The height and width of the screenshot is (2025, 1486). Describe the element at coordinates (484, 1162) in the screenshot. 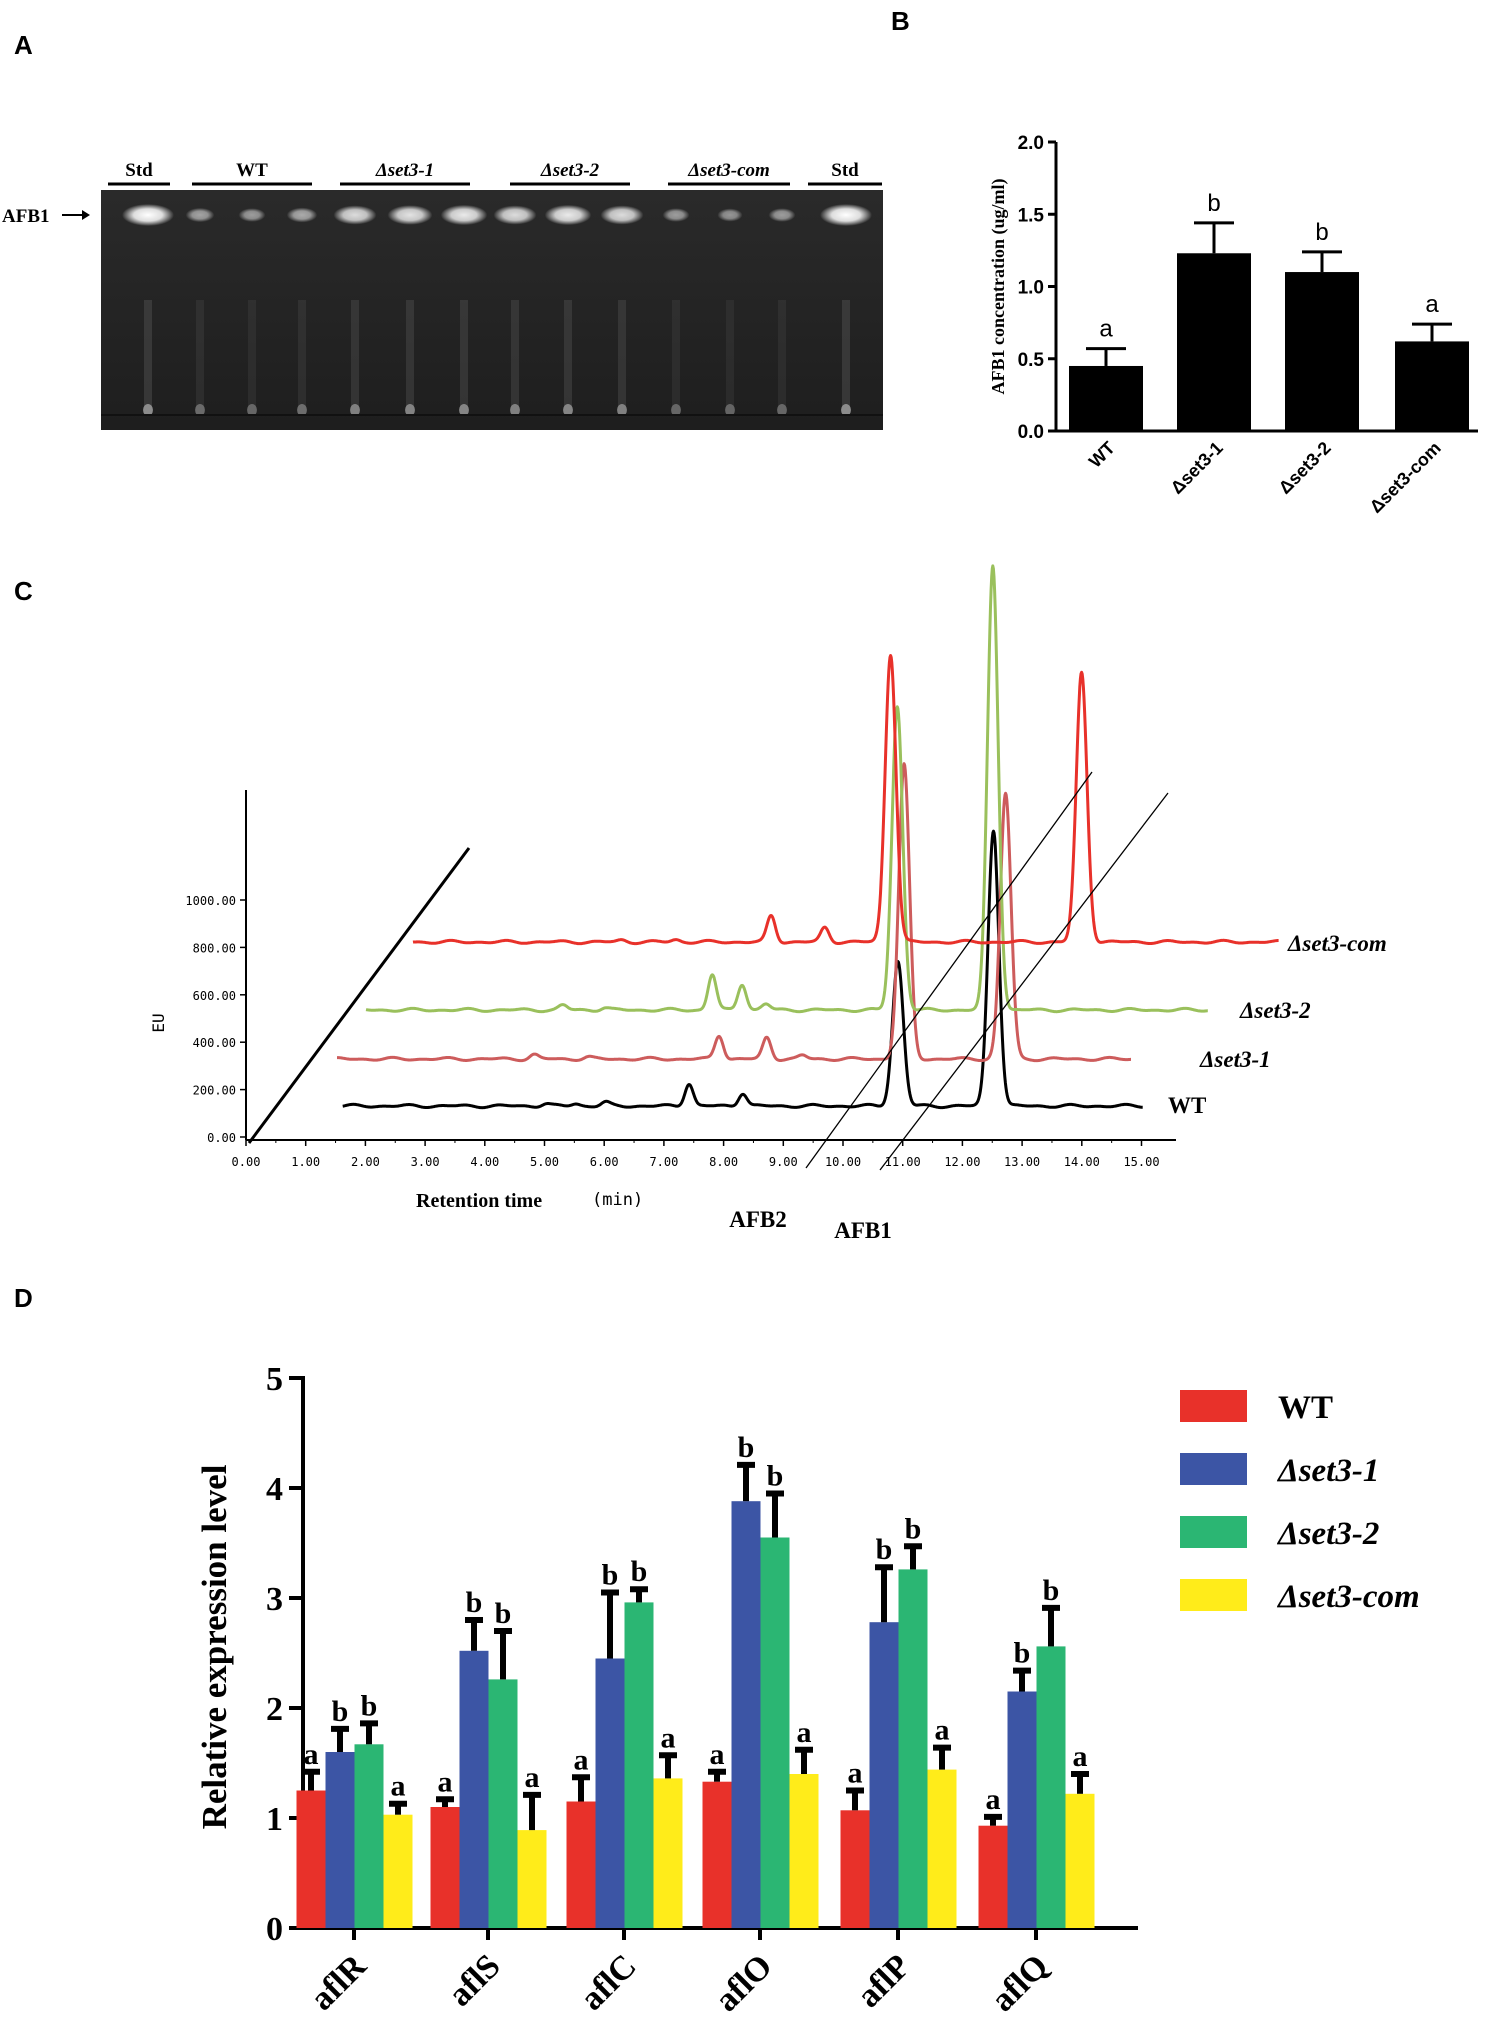

I see `x-tick-label: 4.00` at that location.